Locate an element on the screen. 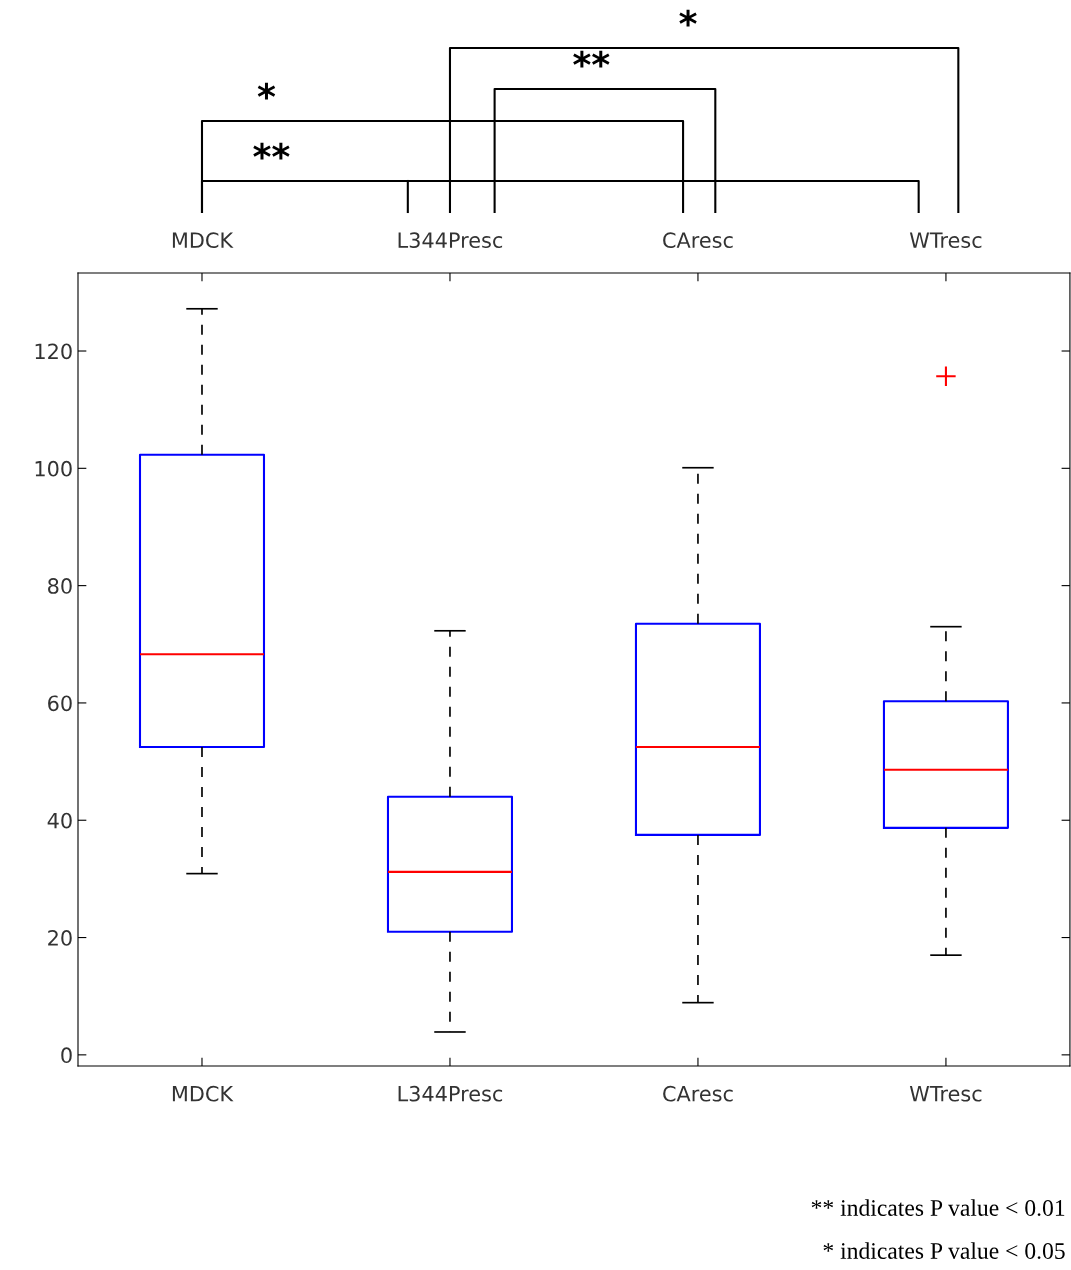 The height and width of the screenshot is (1270, 1071). category-label: MDCK is located at coordinates (203, 240).